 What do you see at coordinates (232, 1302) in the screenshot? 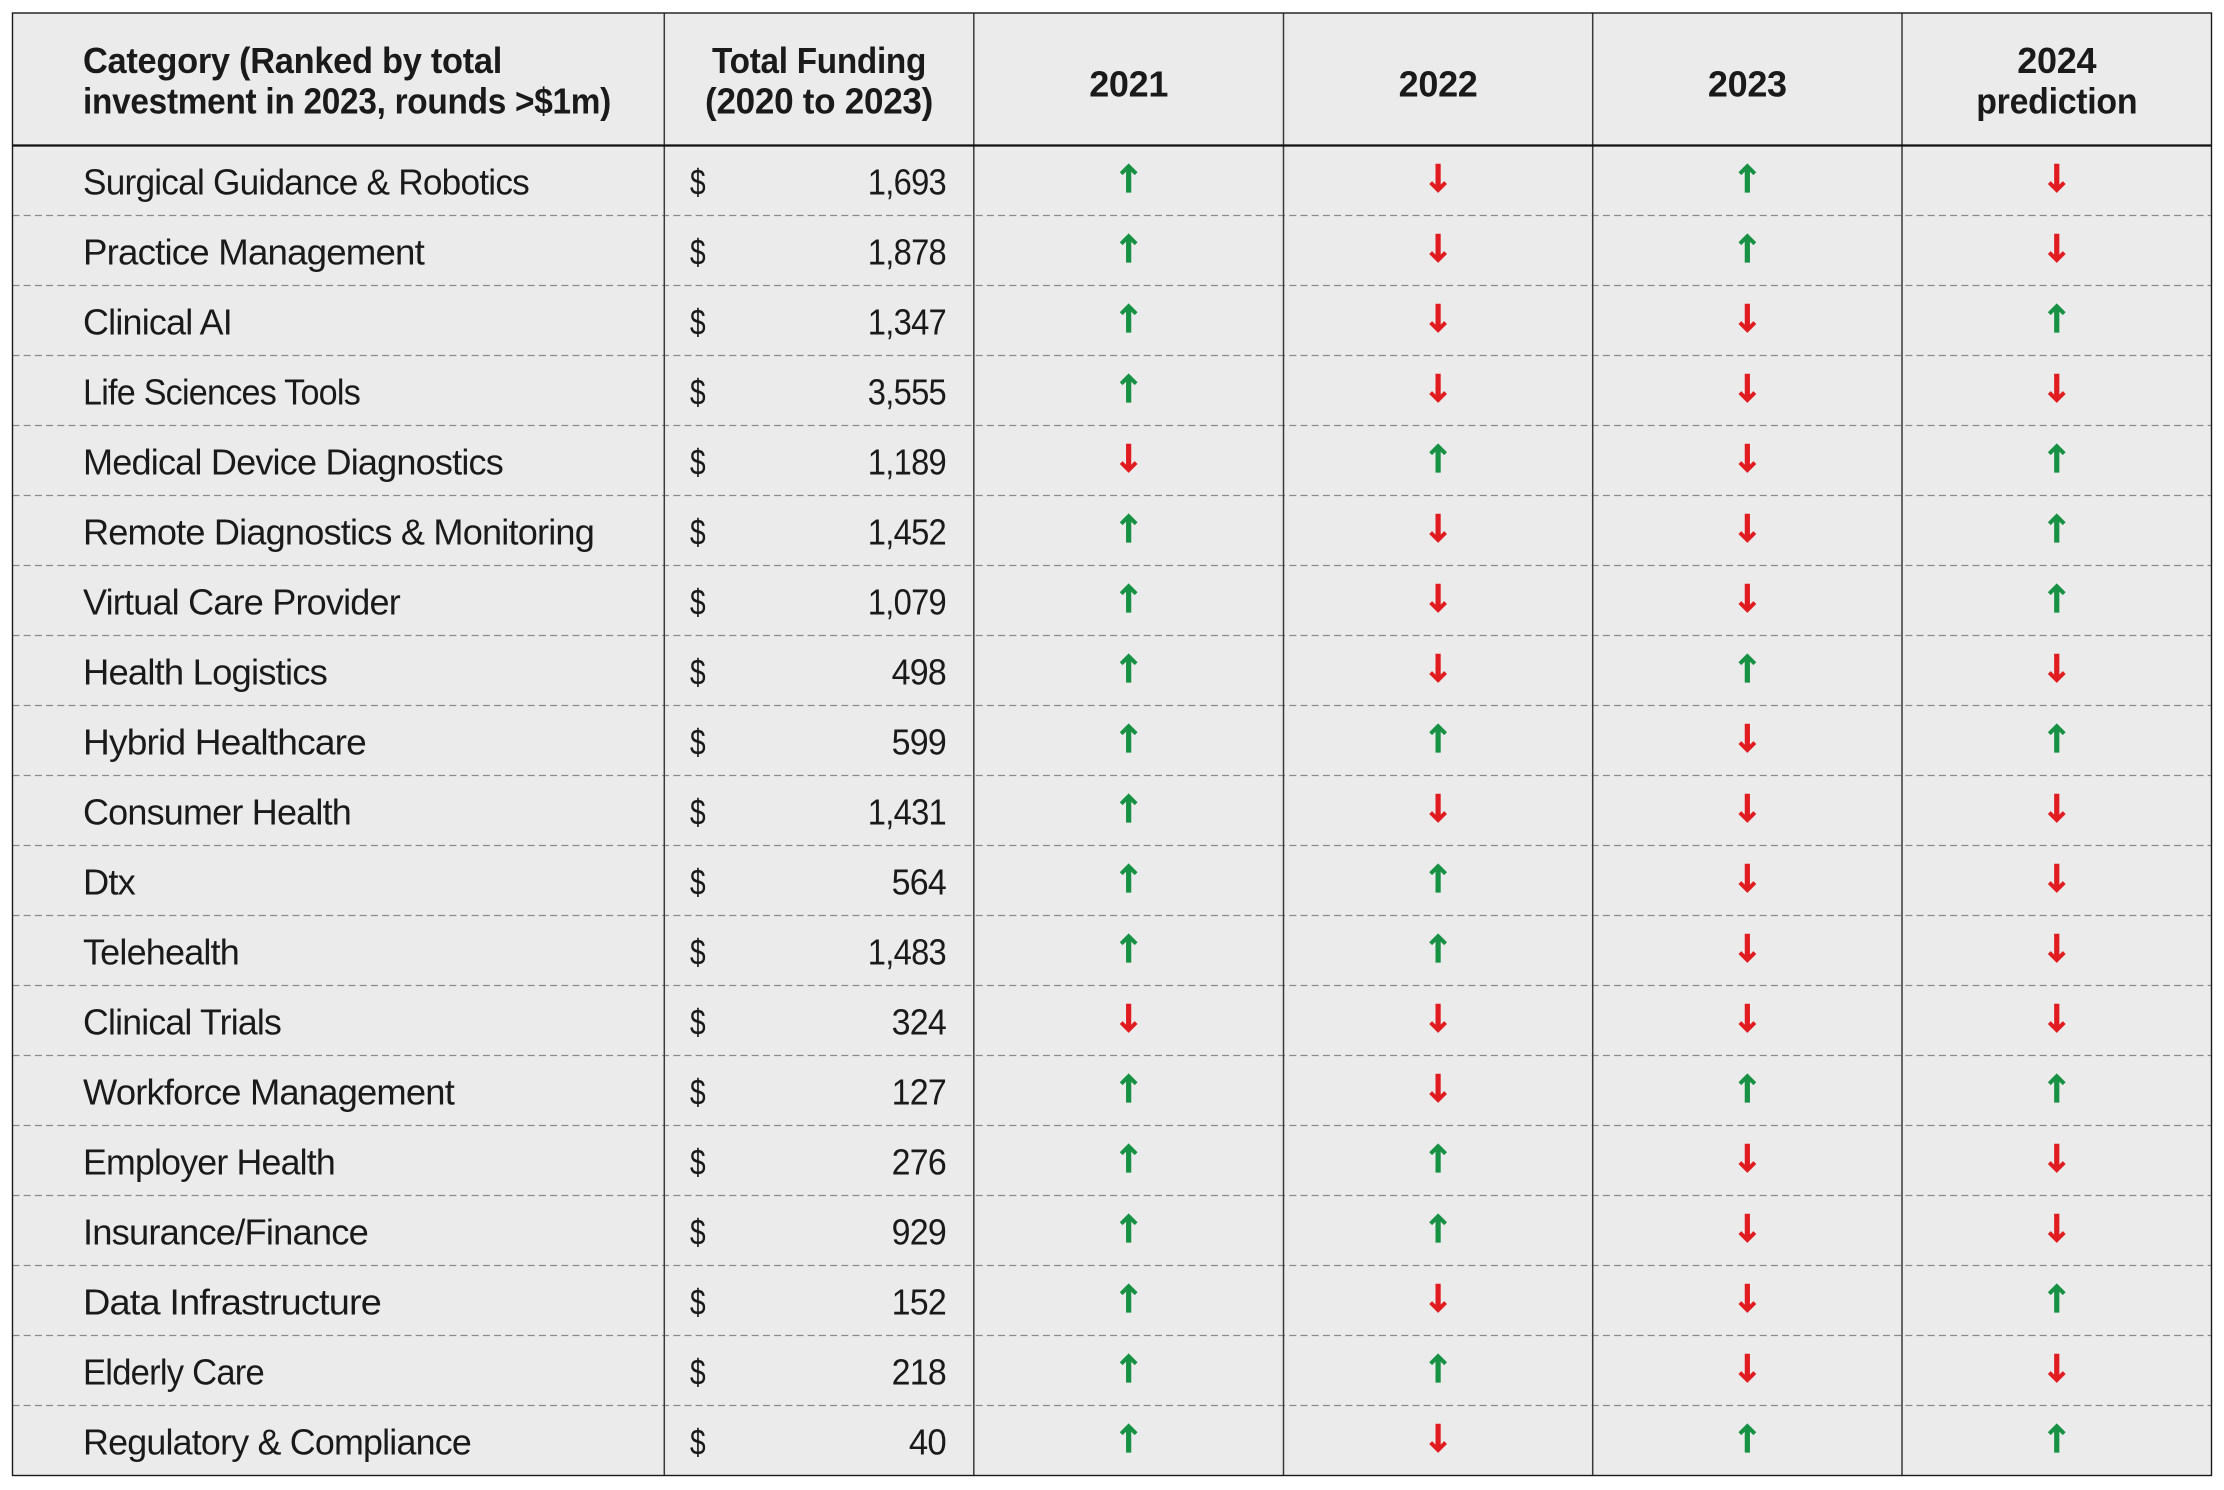
I see `svg-text: Data Infrastructure` at bounding box center [232, 1302].